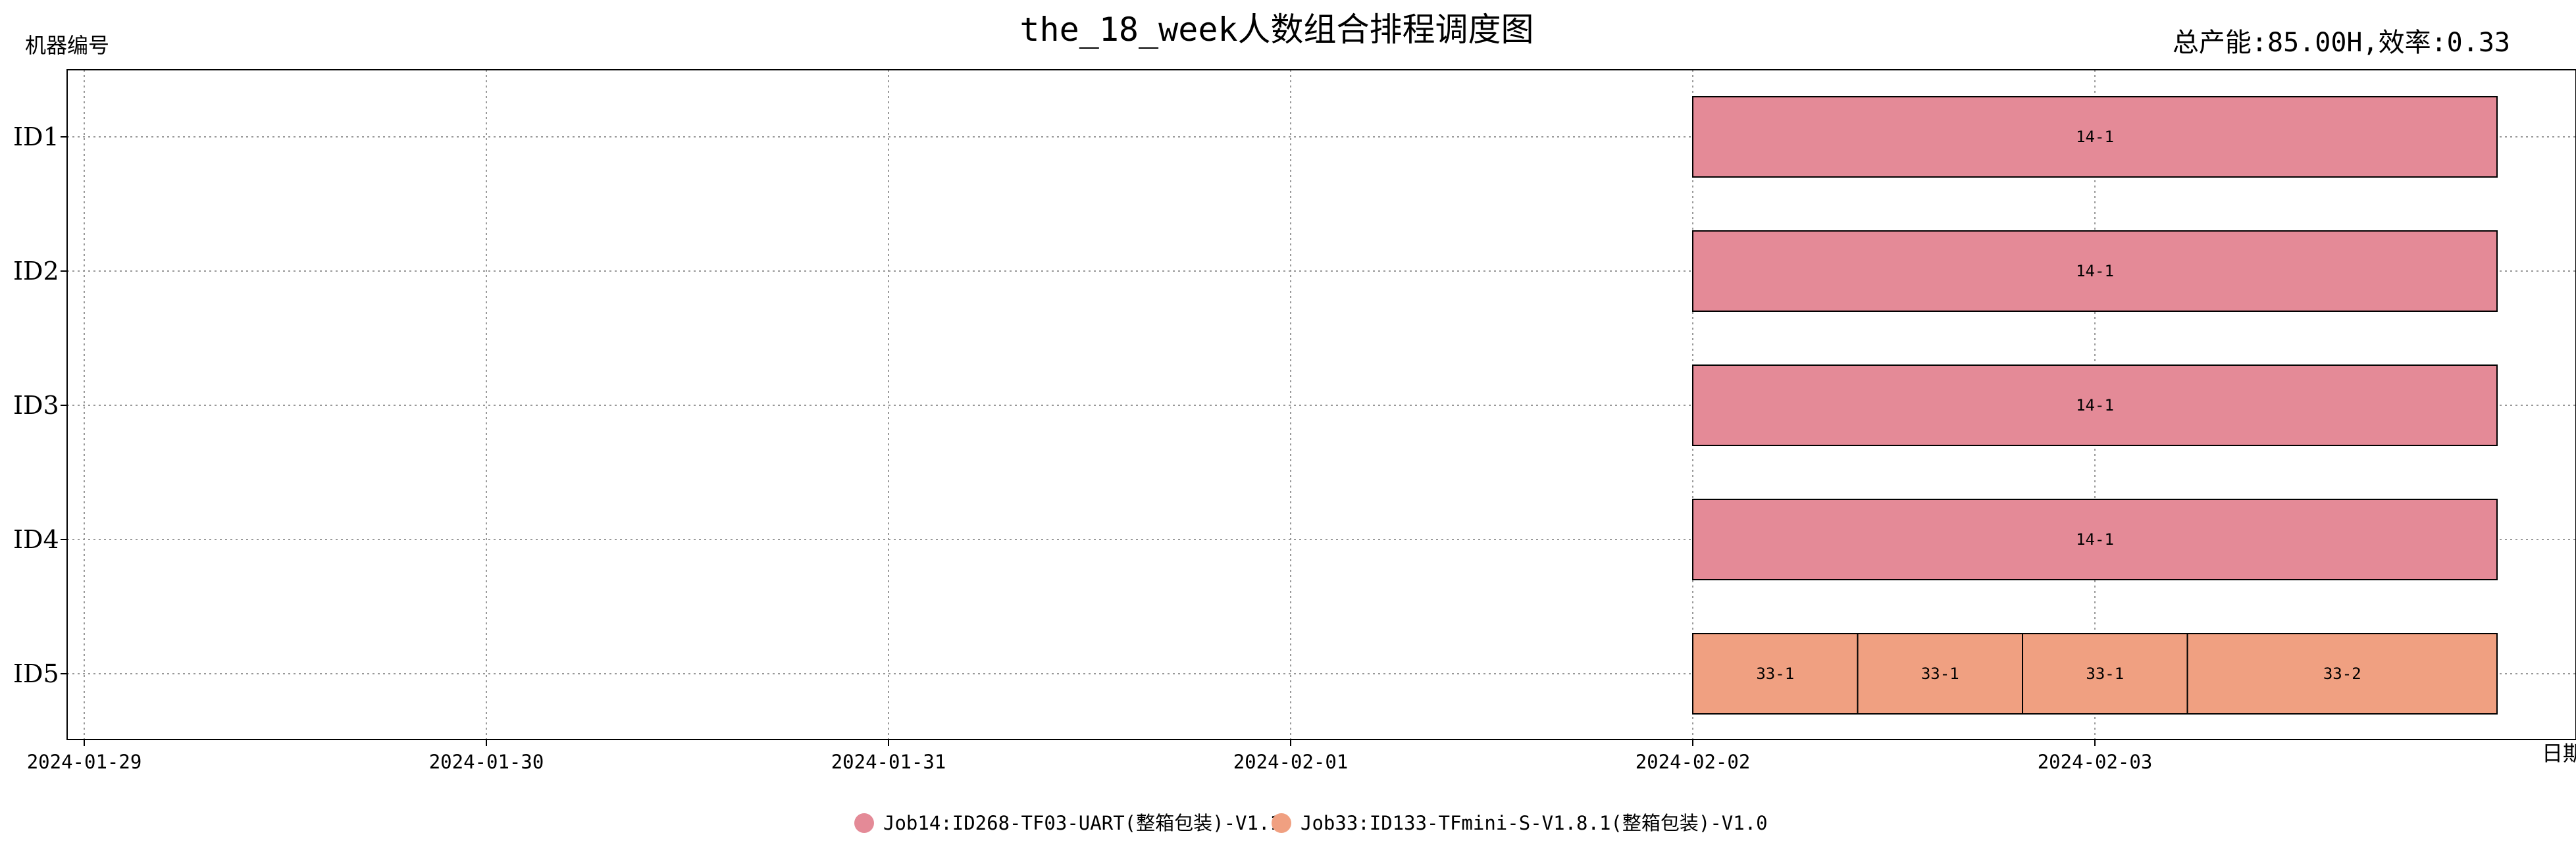 The height and width of the screenshot is (854, 2576). What do you see at coordinates (2341, 43) in the screenshot?
I see `summary-text: 总产能:85.00H,效率:0.33` at bounding box center [2341, 43].